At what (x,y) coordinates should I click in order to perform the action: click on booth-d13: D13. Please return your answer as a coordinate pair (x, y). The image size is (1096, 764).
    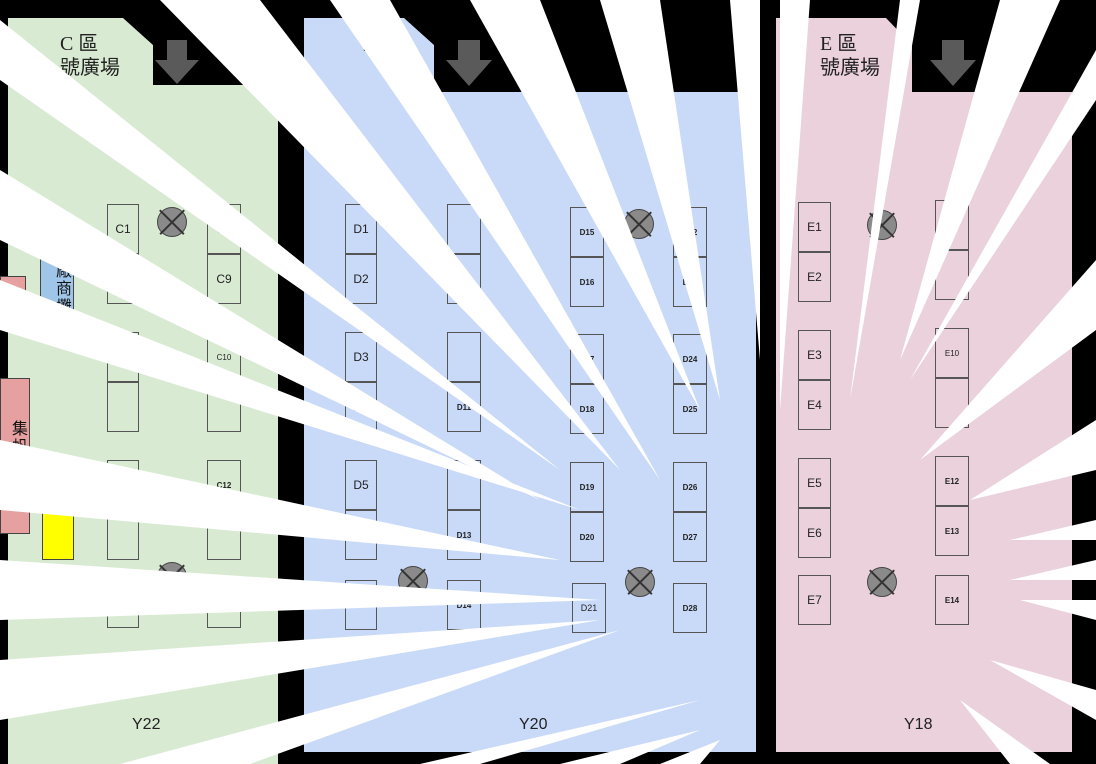
    Looking at the image, I should click on (464, 535).